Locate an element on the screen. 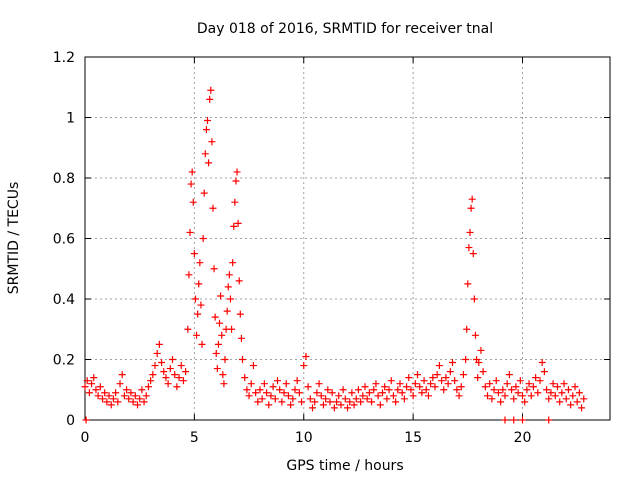 This screenshot has width=640, height=480. x-tick-label: 10 is located at coordinates (304, 438).